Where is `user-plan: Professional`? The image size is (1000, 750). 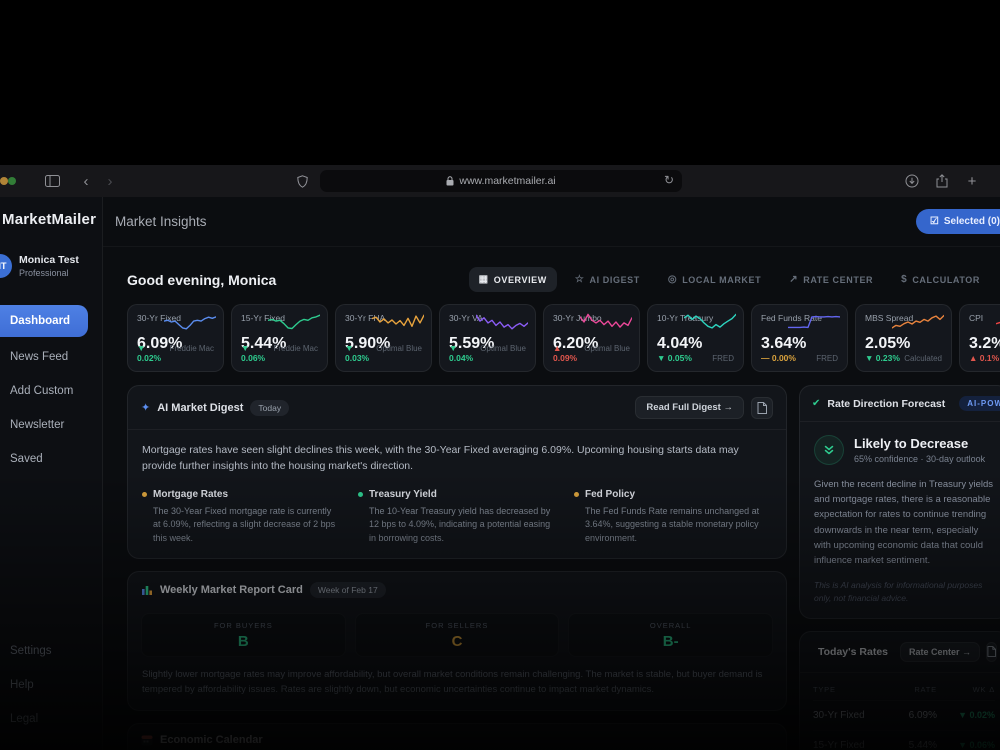
user-plan: Professional is located at coordinates (44, 273).